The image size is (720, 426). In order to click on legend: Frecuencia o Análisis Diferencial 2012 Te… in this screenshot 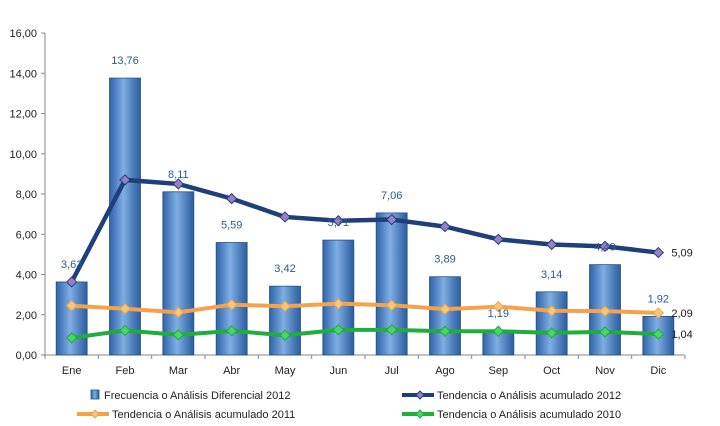, I will do `click(349, 405)`.